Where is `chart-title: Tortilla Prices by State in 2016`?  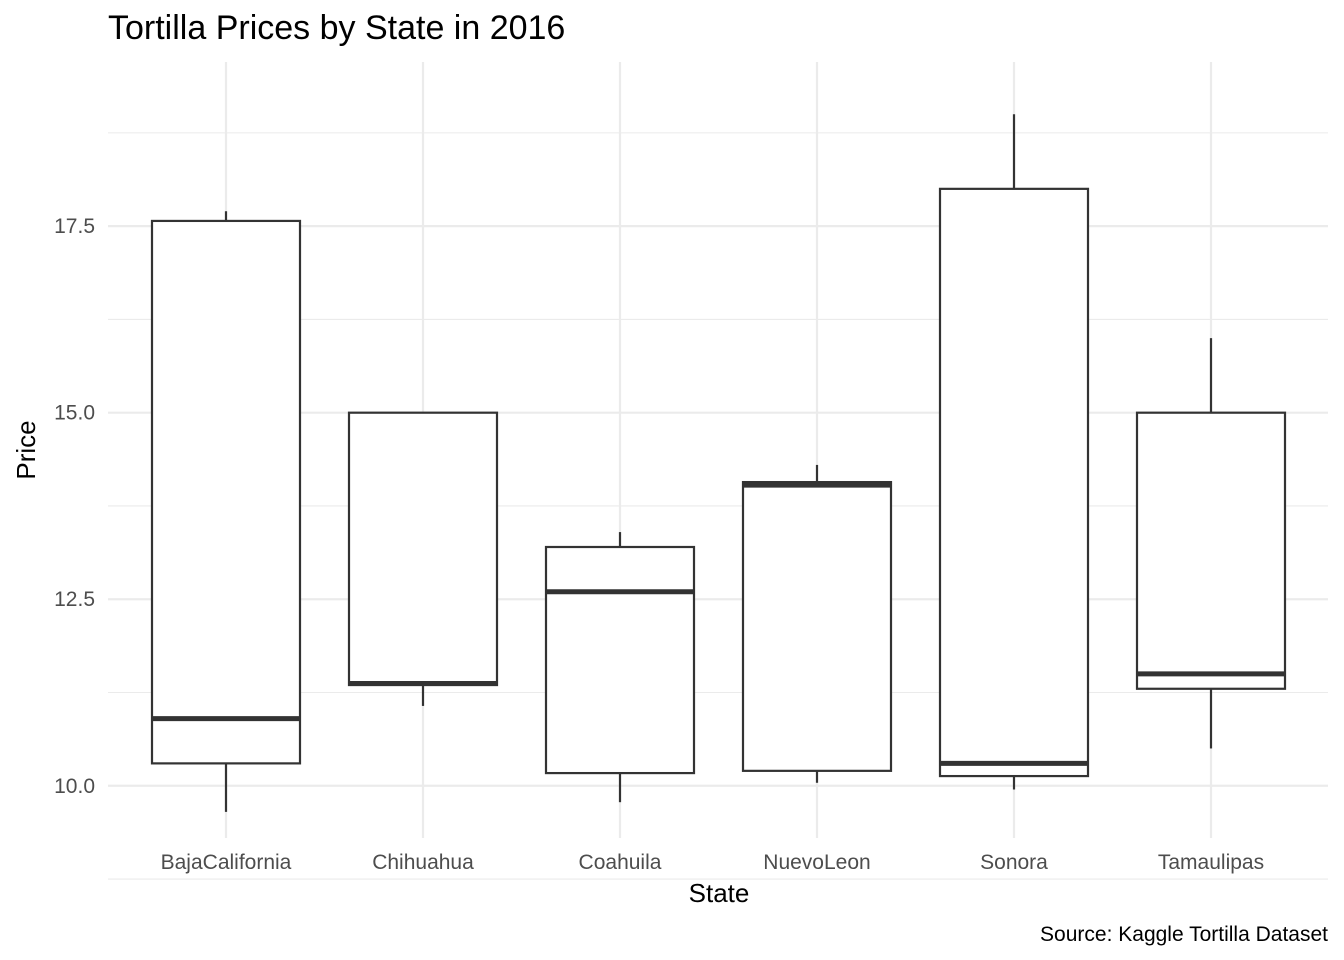
chart-title: Tortilla Prices by State in 2016 is located at coordinates (336, 28).